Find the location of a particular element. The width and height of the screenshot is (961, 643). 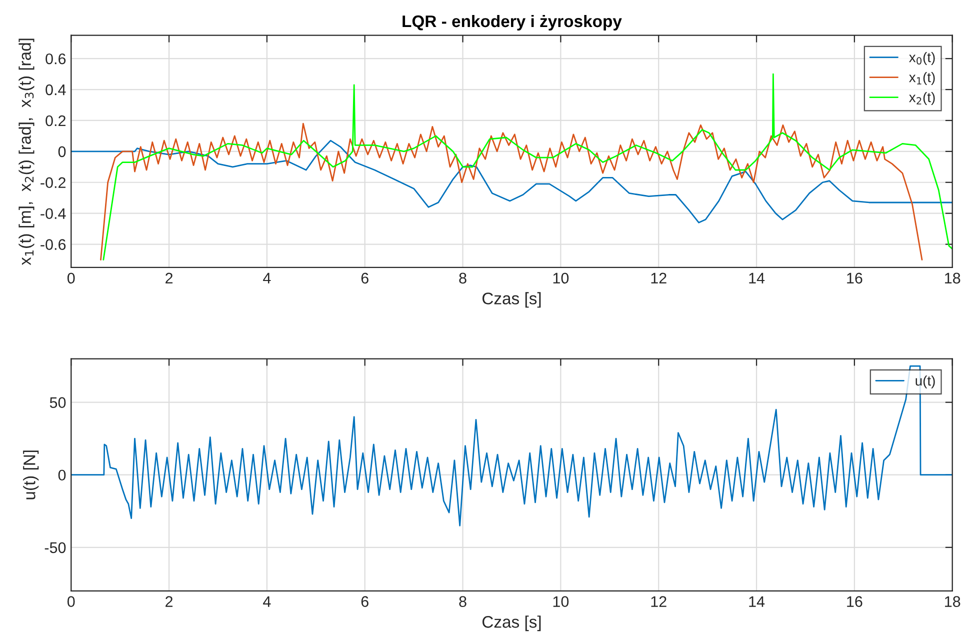

legend-label: u(t) is located at coordinates (925, 381).